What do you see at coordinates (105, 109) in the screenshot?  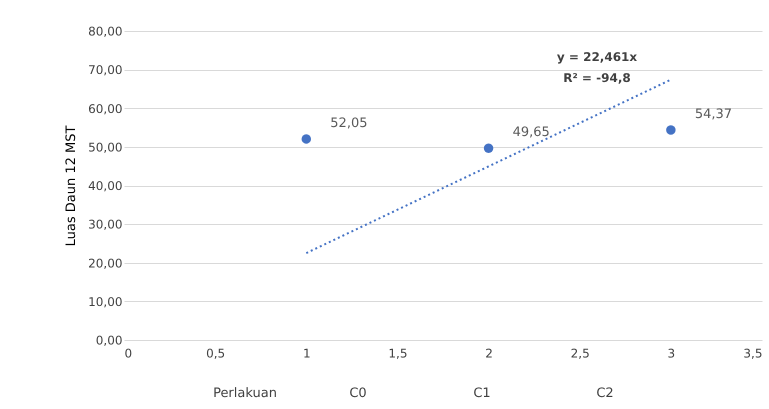 I see `y-tick-label: 60,00` at bounding box center [105, 109].